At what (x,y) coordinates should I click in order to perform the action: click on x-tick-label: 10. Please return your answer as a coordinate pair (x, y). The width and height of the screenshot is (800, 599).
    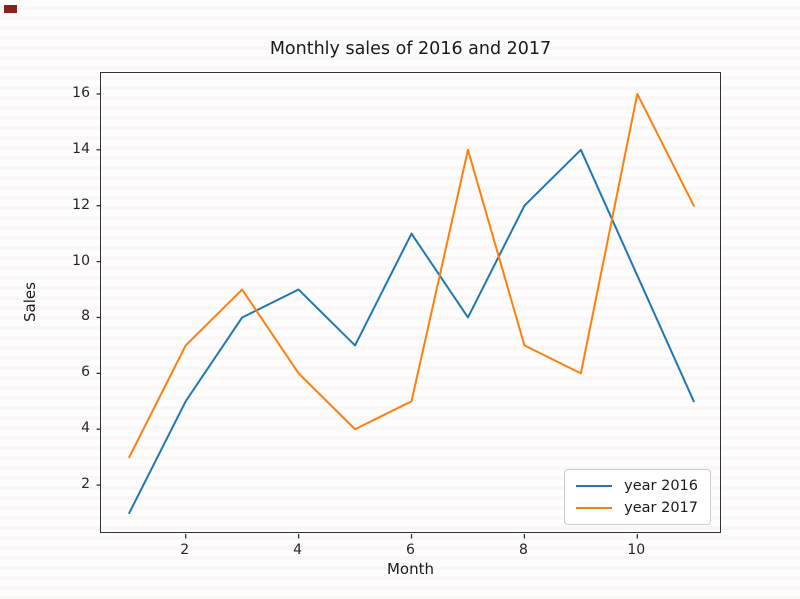
    Looking at the image, I should click on (636, 550).